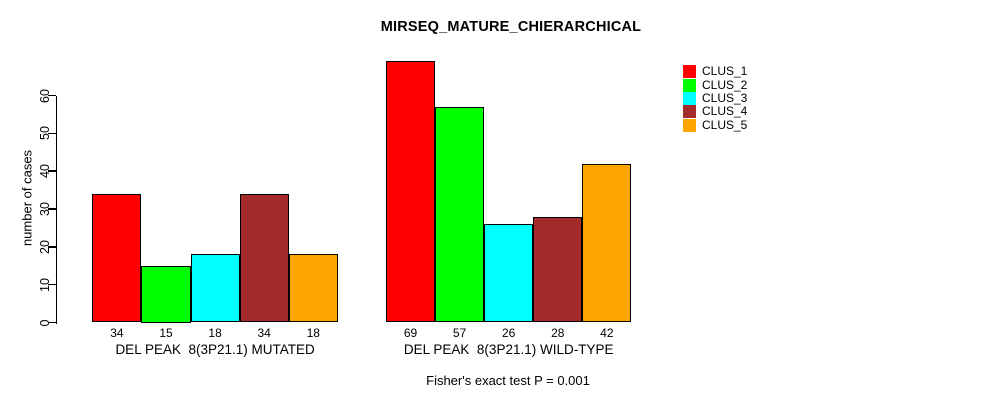 This screenshot has width=990, height=400. What do you see at coordinates (725, 124) in the screenshot?
I see `legend-label: CLUS_5` at bounding box center [725, 124].